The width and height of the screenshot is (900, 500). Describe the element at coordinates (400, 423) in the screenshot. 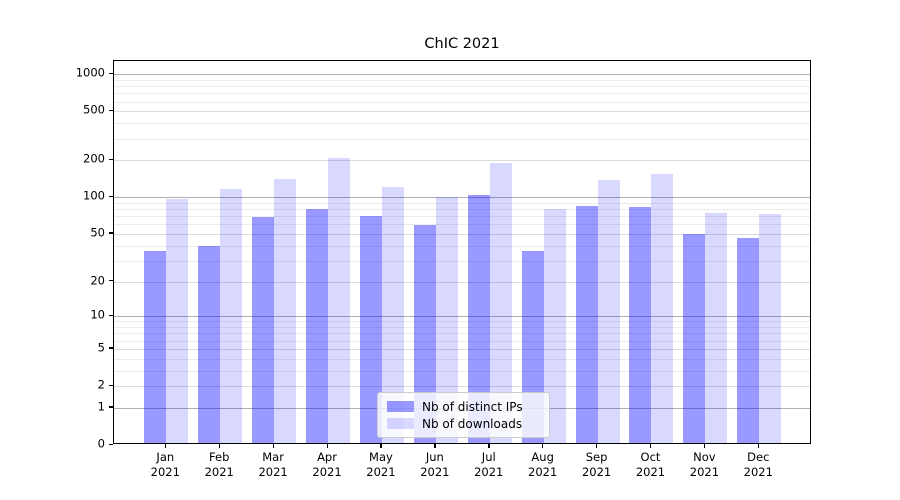

I see `legend-swatch-downloads-icon` at that location.